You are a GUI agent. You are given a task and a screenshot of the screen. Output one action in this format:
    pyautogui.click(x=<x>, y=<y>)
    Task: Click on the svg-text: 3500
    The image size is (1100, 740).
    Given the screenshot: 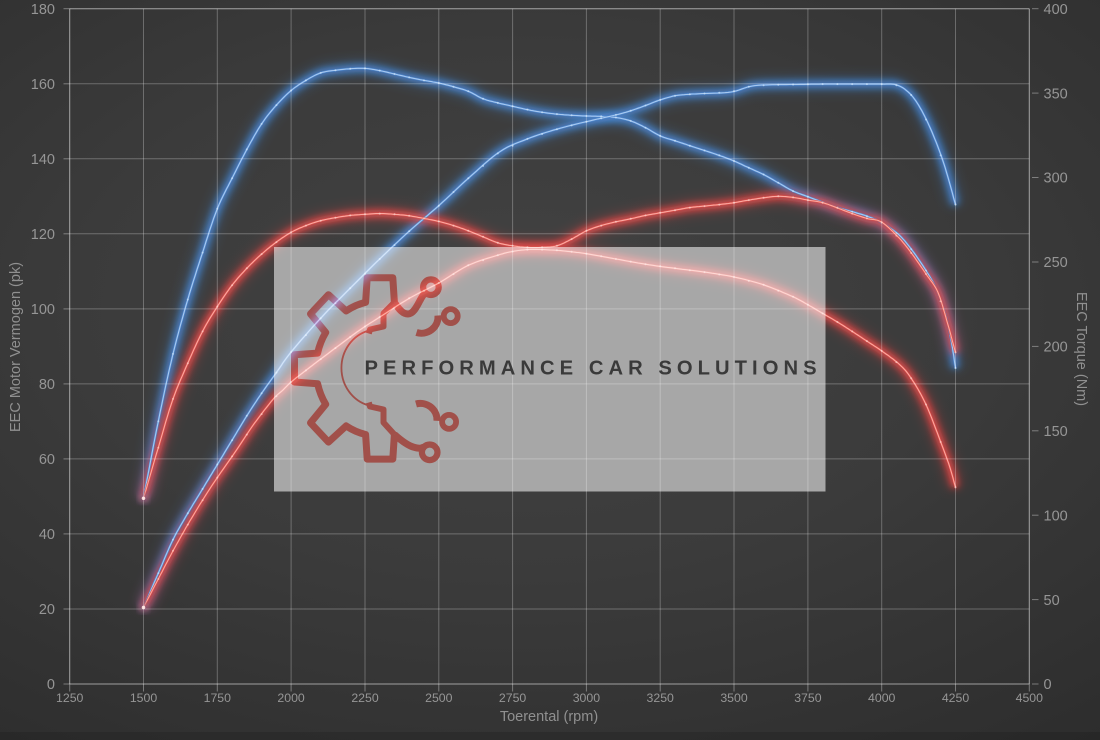 What is the action you would take?
    pyautogui.click(x=734, y=698)
    